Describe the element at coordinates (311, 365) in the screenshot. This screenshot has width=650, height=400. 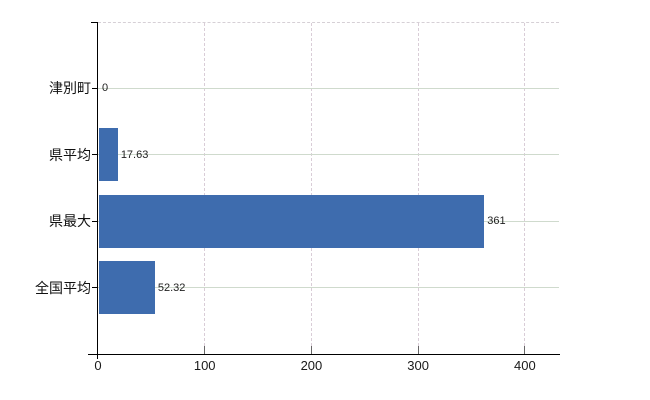
I see `x-tick-label: 200` at that location.